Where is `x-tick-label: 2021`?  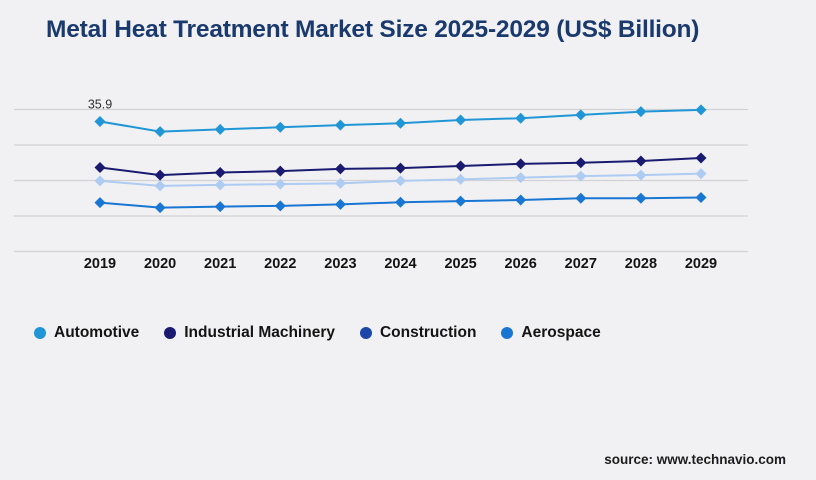
x-tick-label: 2021 is located at coordinates (220, 264).